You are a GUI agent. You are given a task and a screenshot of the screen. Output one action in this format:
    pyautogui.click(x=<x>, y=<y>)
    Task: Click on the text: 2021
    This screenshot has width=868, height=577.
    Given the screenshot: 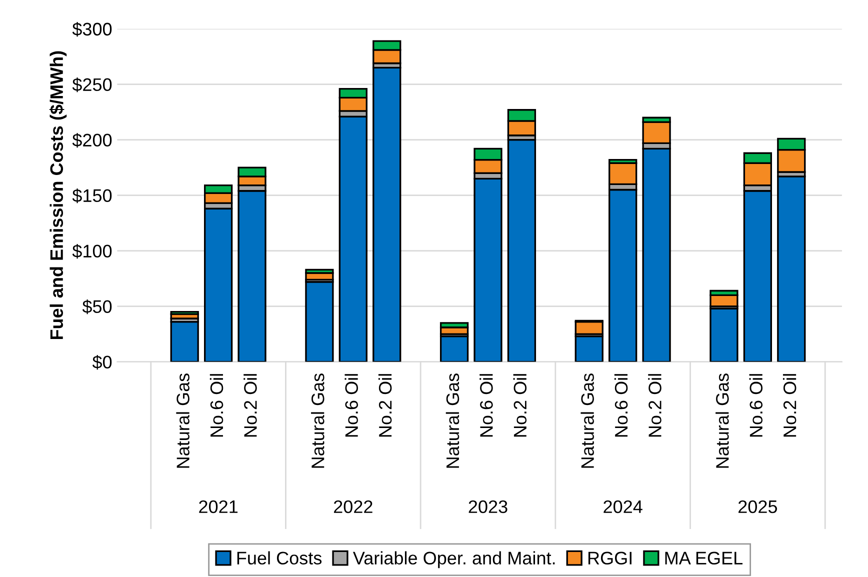 What is the action you would take?
    pyautogui.click(x=218, y=507)
    